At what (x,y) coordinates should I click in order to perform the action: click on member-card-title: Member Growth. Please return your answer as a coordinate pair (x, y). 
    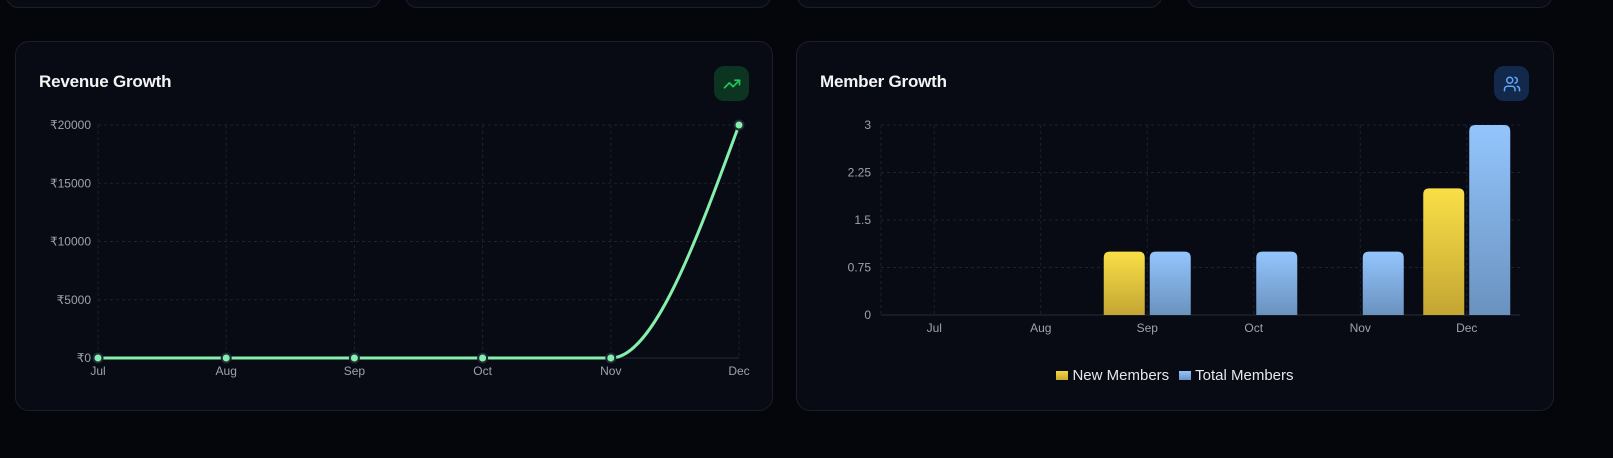
    Looking at the image, I should click on (883, 81).